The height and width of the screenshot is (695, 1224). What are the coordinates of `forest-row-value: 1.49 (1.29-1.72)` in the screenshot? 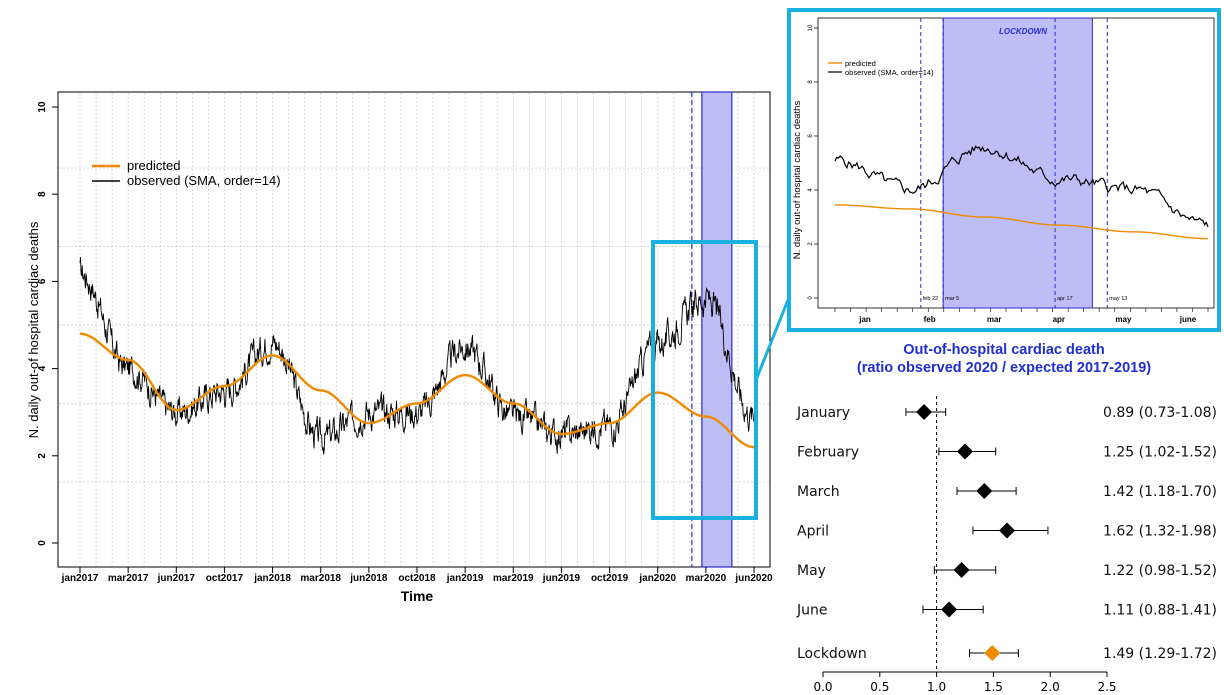 It's located at (1160, 654).